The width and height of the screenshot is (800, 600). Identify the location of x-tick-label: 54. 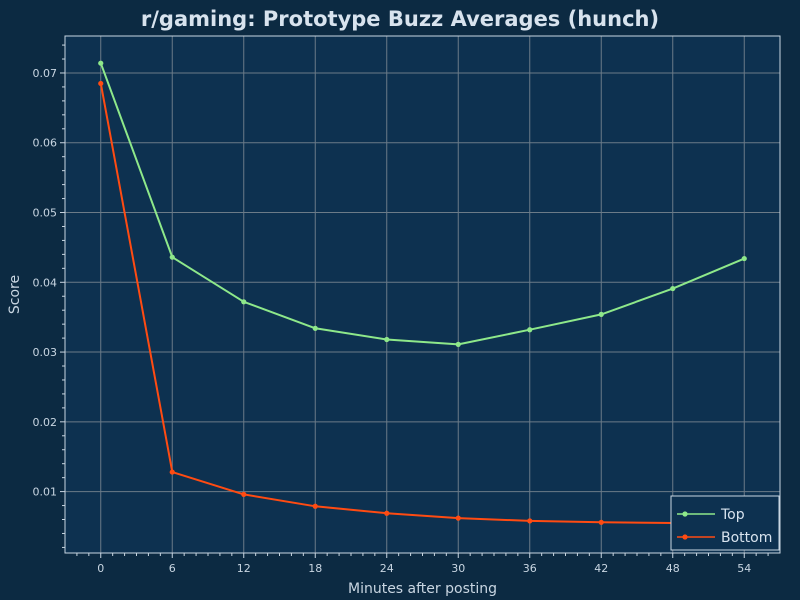
(744, 568).